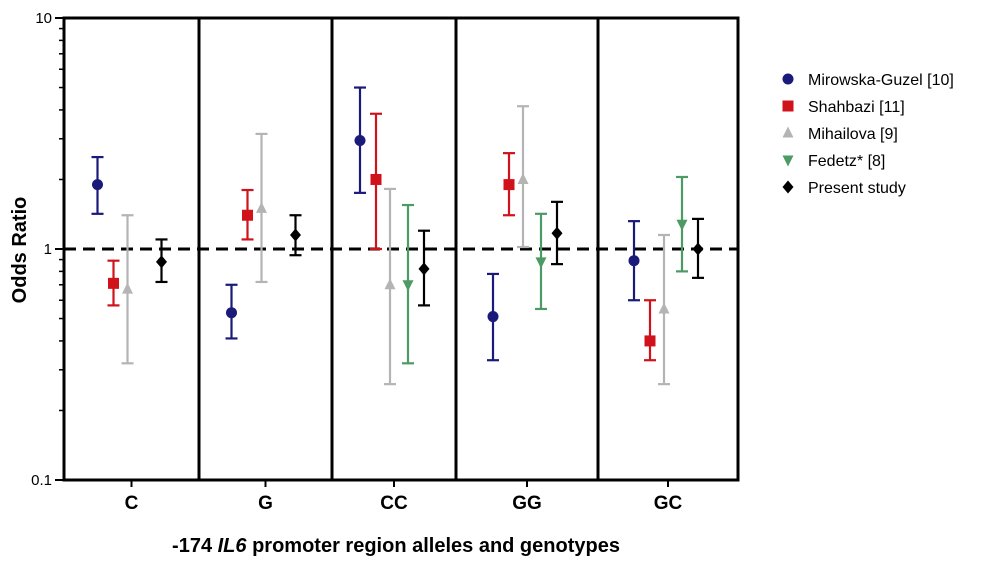 This screenshot has width=1000, height=565. What do you see at coordinates (265, 503) in the screenshot?
I see `x-tick-label-g: G` at bounding box center [265, 503].